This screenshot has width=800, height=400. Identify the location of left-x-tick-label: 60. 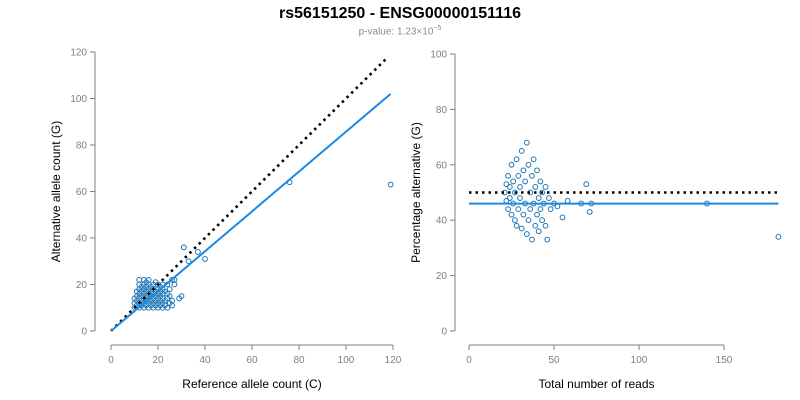
(252, 360).